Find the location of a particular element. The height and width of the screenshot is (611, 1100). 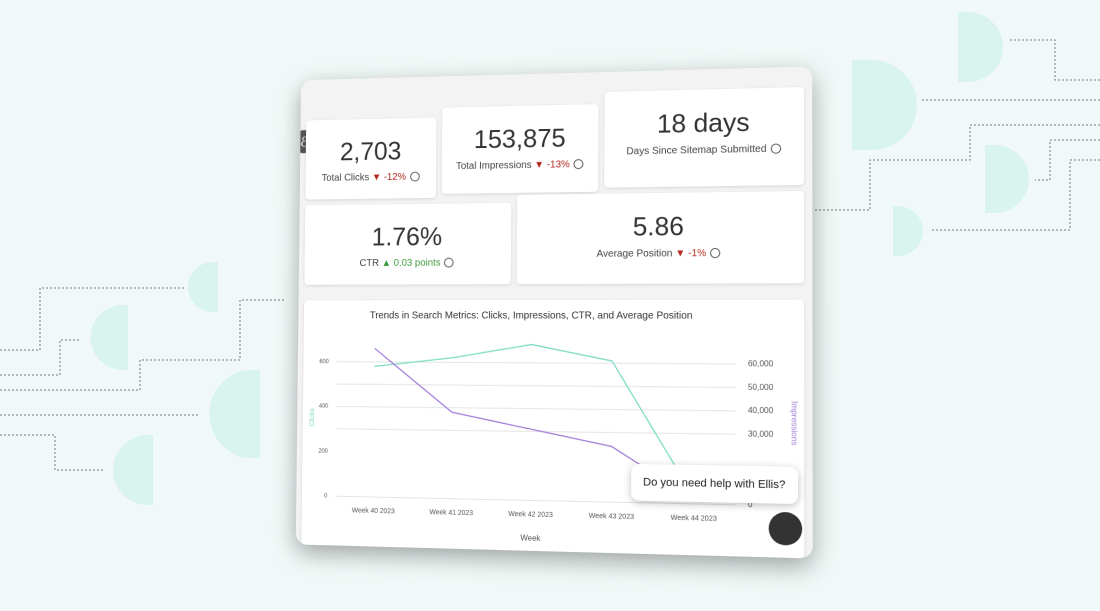

y2-axis-label: Impressions is located at coordinates (794, 423).